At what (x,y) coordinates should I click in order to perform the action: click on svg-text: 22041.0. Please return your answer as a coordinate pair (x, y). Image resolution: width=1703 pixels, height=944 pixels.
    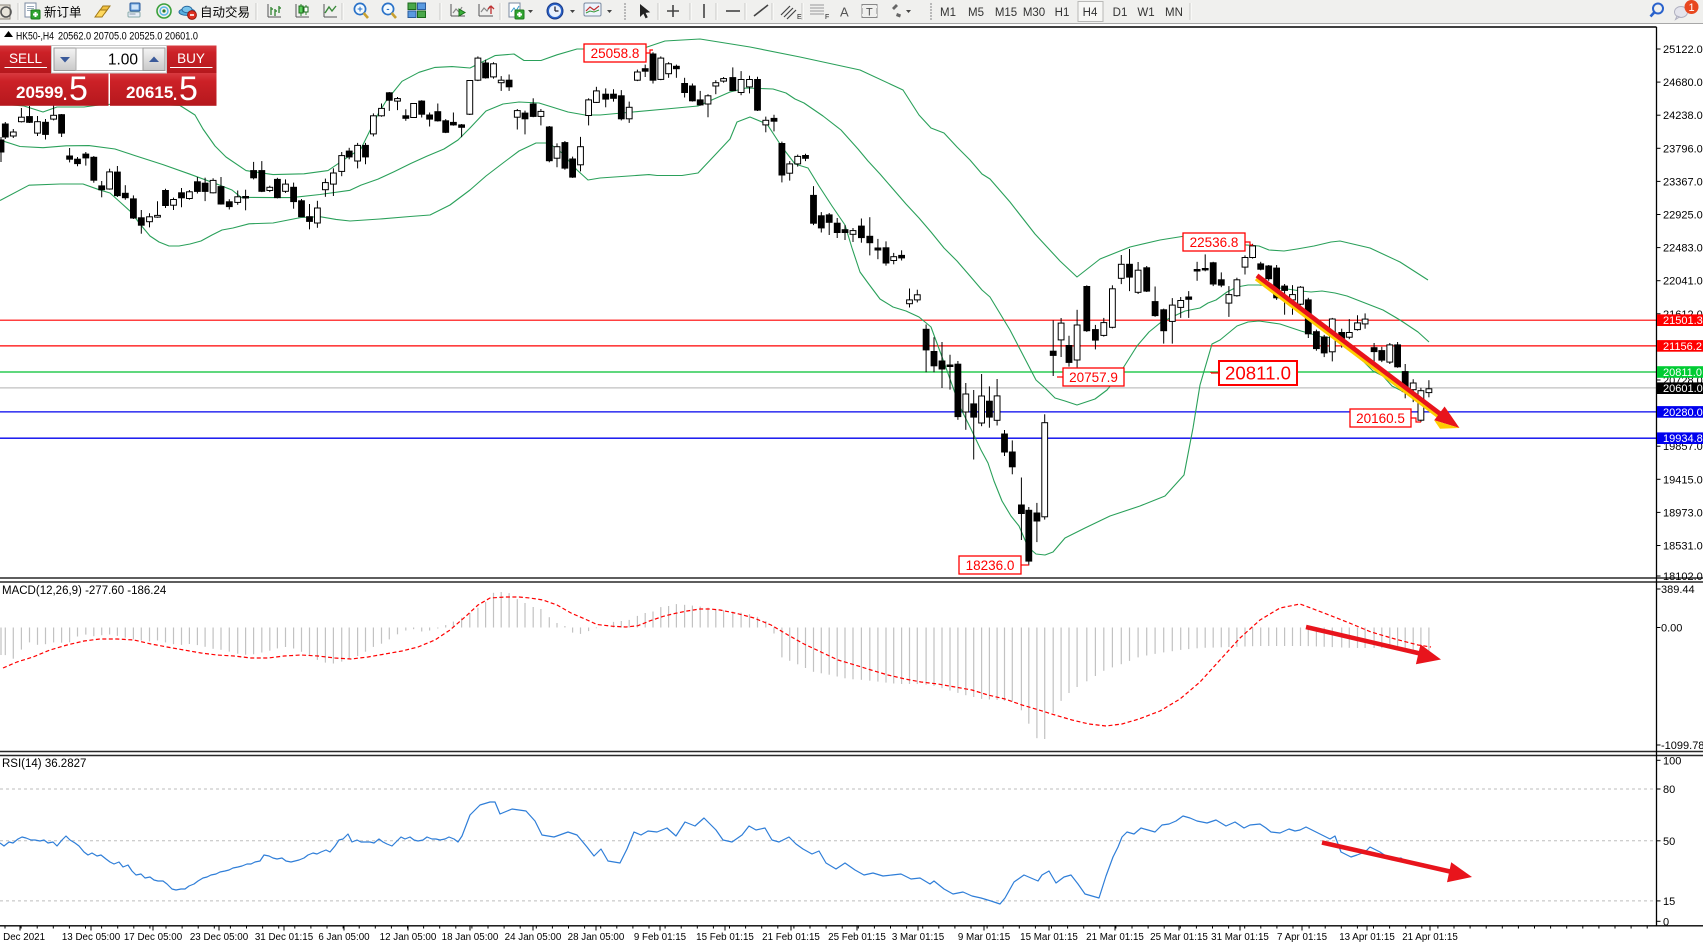
    Looking at the image, I should click on (1683, 282).